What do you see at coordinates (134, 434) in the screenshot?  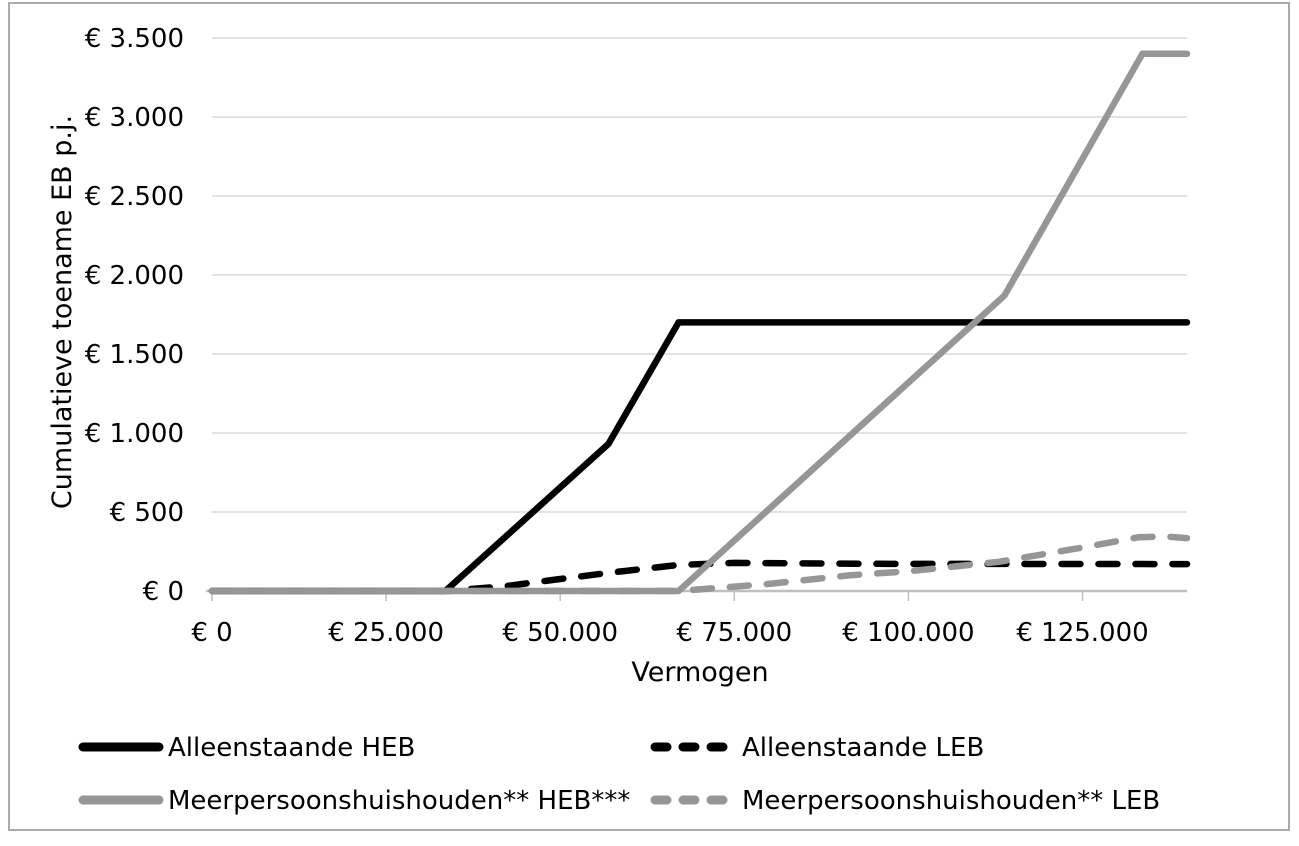 I see `y-tick-label: € 1.000` at bounding box center [134, 434].